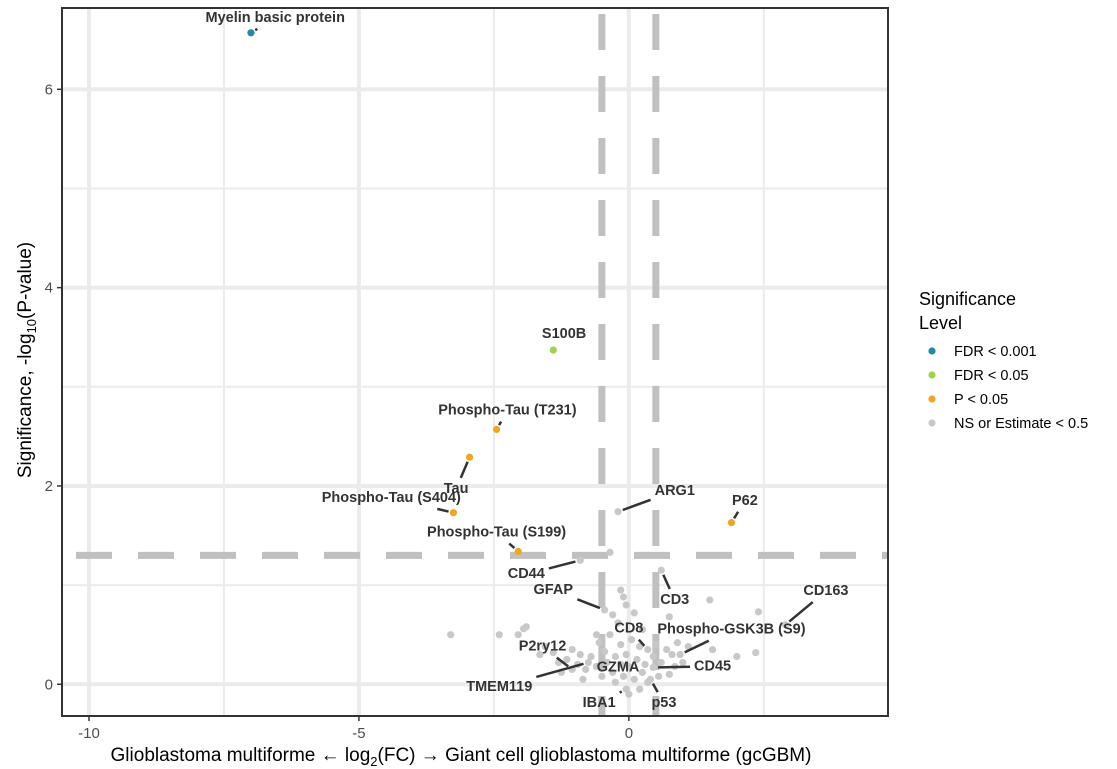 Image resolution: width=1117 pixels, height=769 pixels. Describe the element at coordinates (275, 18) in the screenshot. I see `point-label: Myelin basic protein` at that location.